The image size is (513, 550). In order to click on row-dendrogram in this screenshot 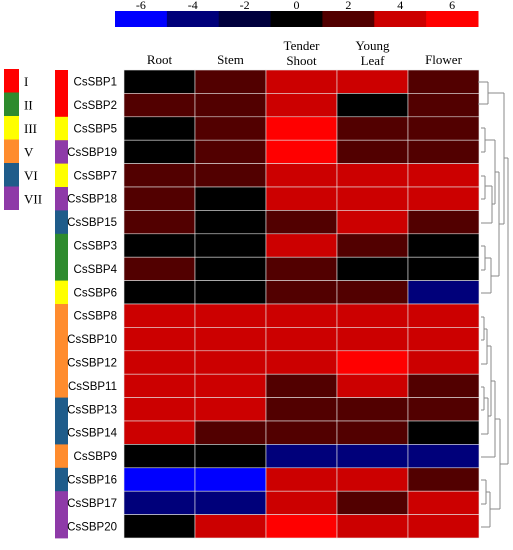, I will do `click(493, 304)`.